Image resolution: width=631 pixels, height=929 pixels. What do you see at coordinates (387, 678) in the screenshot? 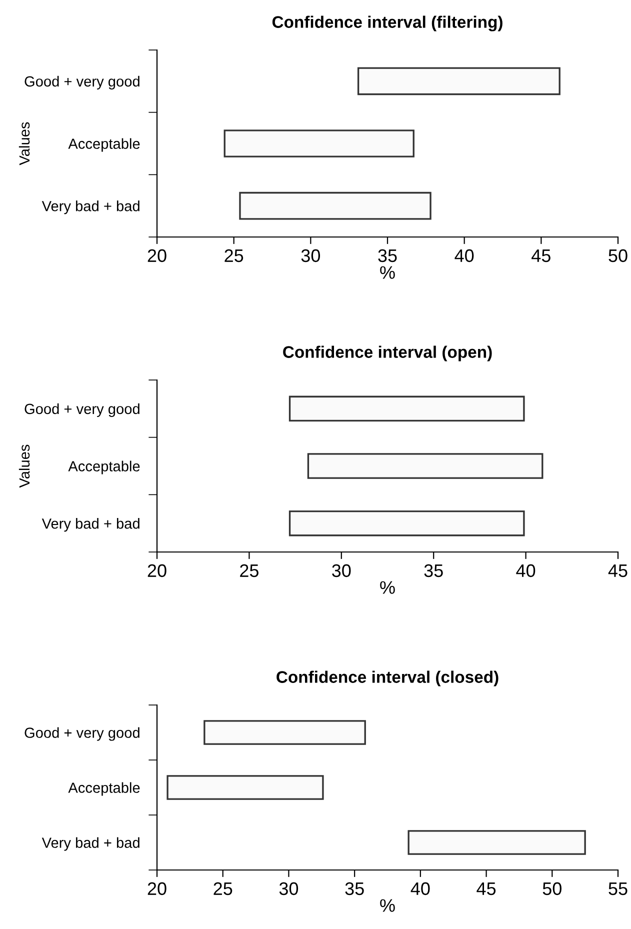
I see `chart-title: Confidence interval (closed)` at bounding box center [387, 678].